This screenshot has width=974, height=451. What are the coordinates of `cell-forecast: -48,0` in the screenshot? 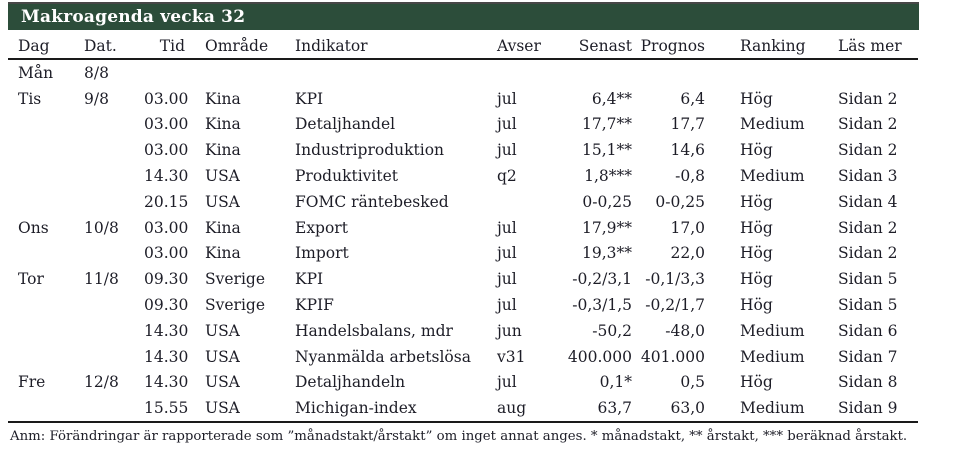 It's located at (685, 330).